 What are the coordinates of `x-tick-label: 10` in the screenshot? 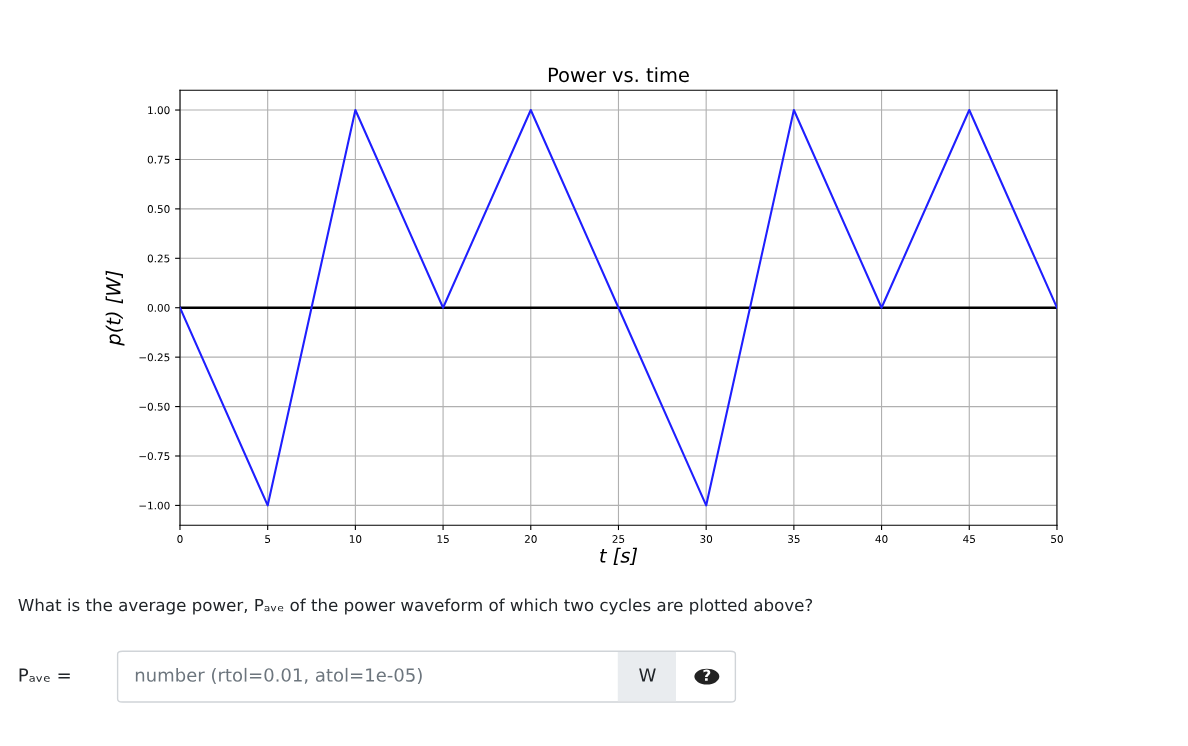 It's located at (355, 539).